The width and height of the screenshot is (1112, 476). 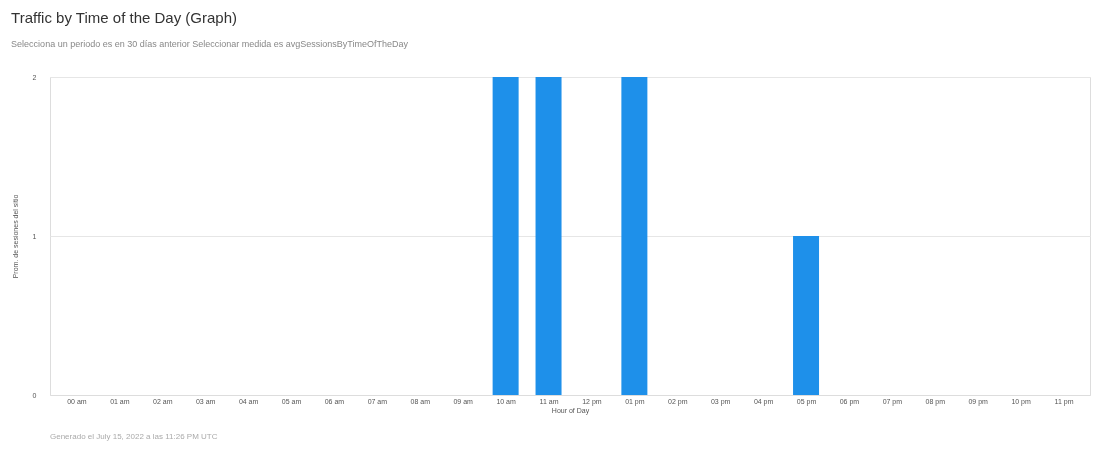 What do you see at coordinates (210, 44) in the screenshot?
I see `chart-subtitle: Selecciona un periodo es en 30 días anterior Seleccionar medida es avgSessionsByTimeOfTheDay` at bounding box center [210, 44].